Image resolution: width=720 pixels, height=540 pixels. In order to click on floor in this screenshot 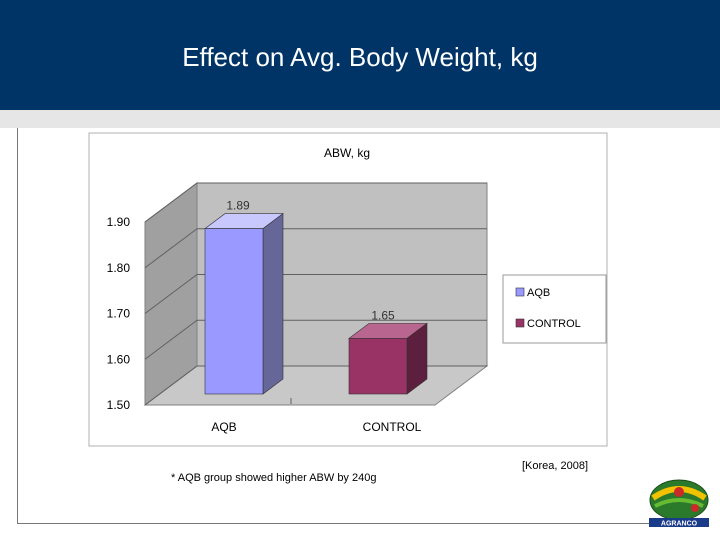, I will do `click(316, 385)`.